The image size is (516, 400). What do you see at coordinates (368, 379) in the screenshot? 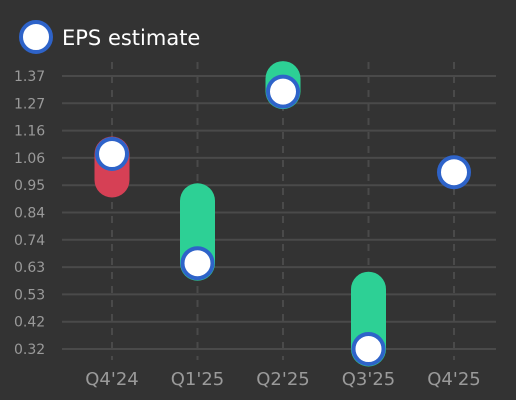
I see `x-tick-label: Q3'25` at bounding box center [368, 379].